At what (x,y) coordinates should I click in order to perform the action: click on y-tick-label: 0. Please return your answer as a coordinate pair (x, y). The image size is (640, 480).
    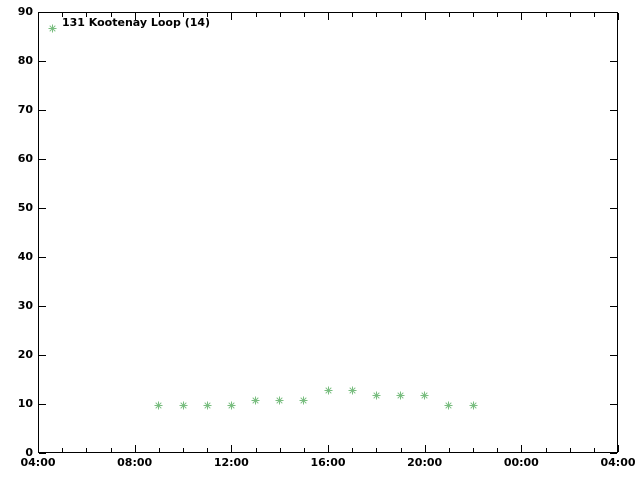
    Looking at the image, I should click on (29, 452).